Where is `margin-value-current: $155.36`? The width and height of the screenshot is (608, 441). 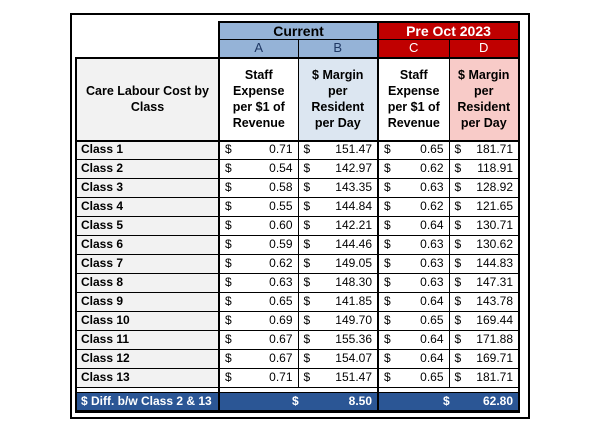 margin-value-current: $155.36 is located at coordinates (338, 340).